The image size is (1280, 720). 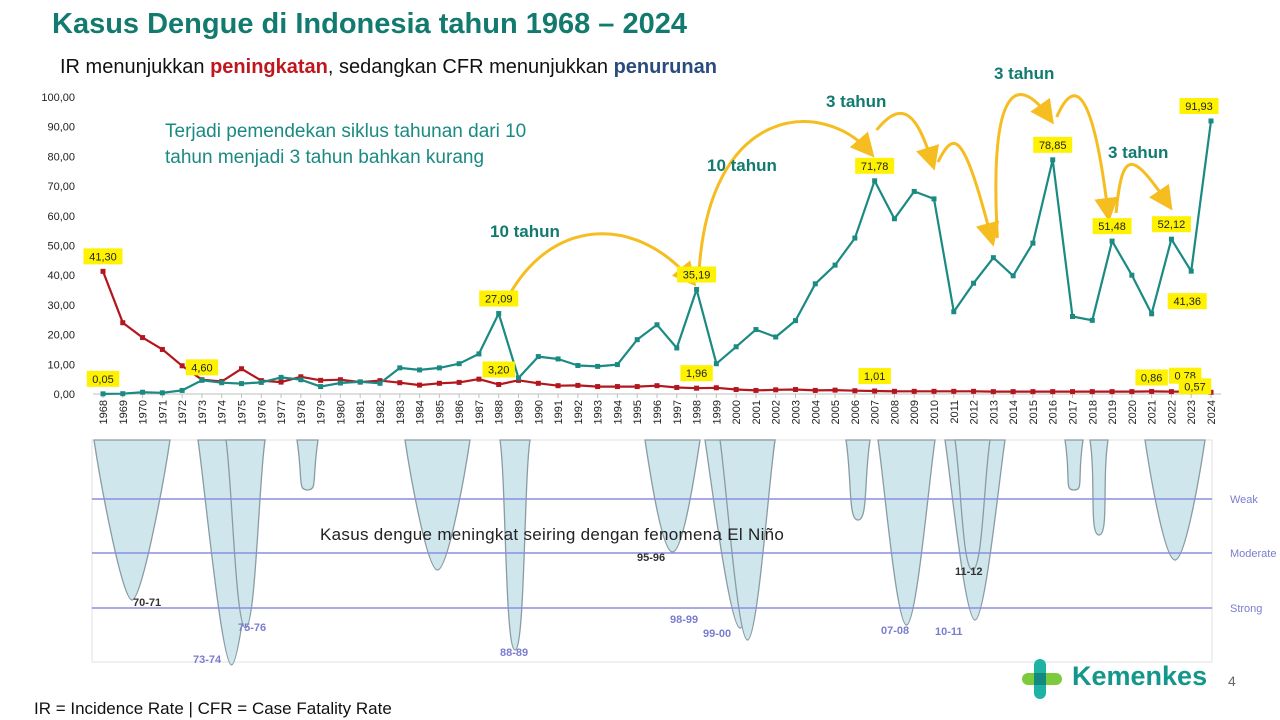 I want to click on data-label: 4,60, so click(x=201, y=368).